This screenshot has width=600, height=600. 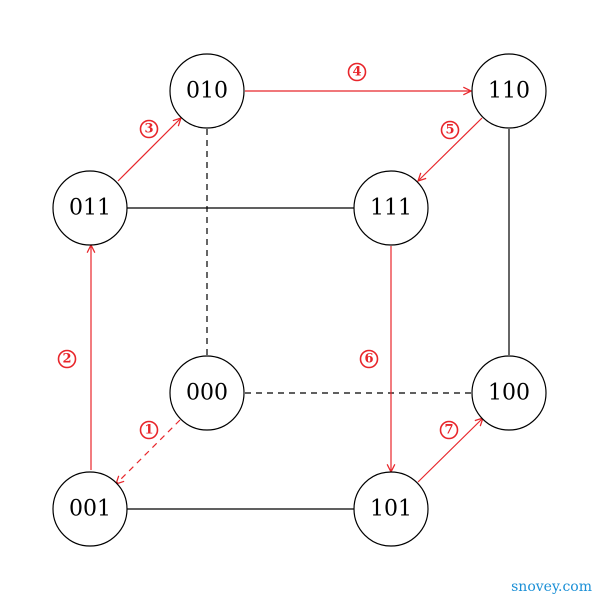 I want to click on node-110-label: 110, so click(x=509, y=91).